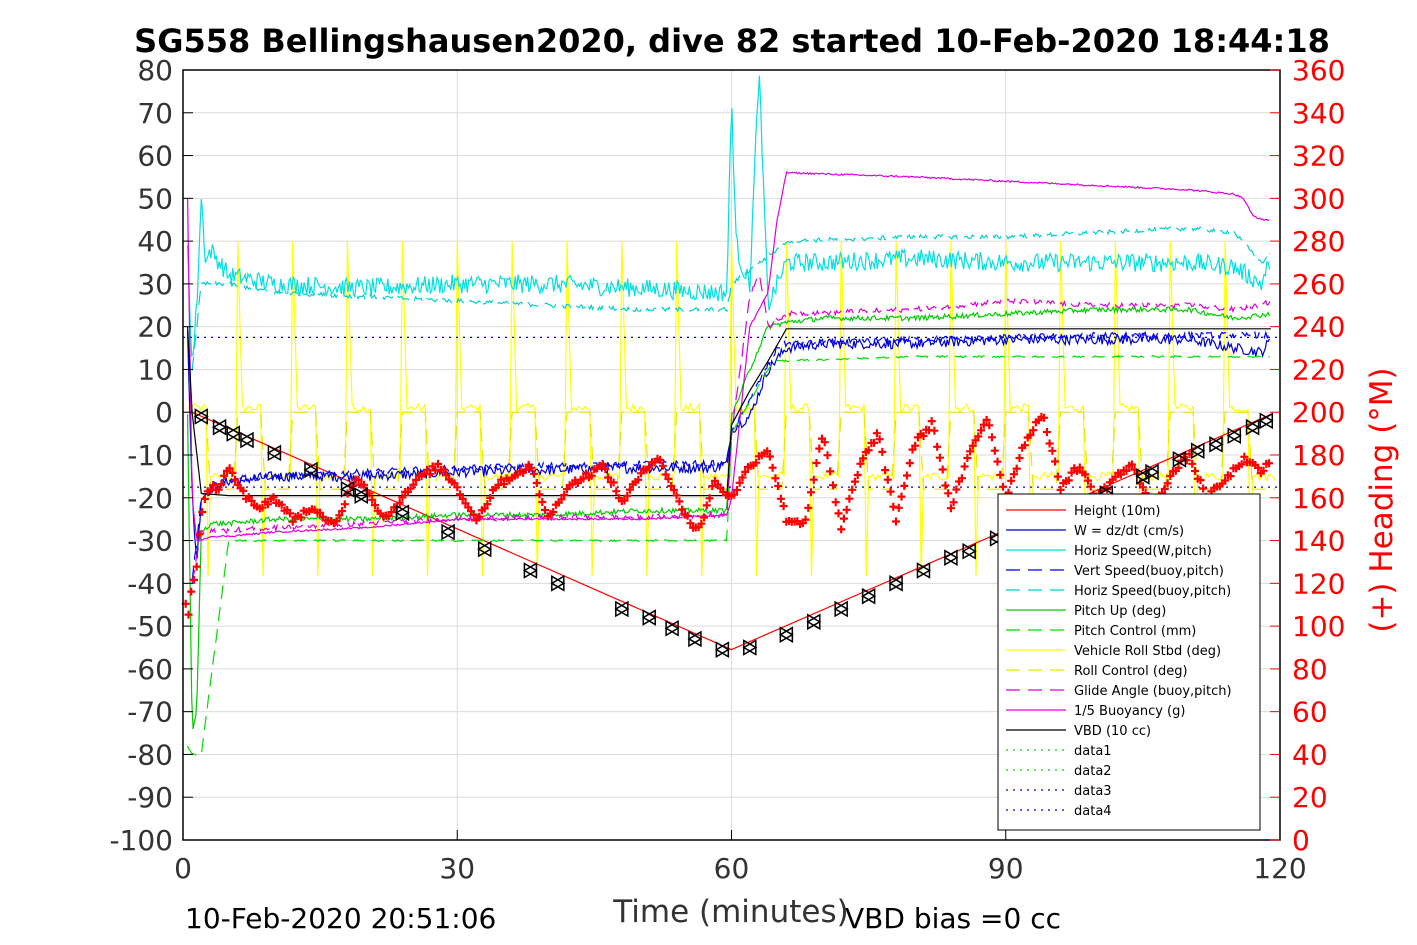  What do you see at coordinates (164, 412) in the screenshot?
I see `y-tick-label: 0` at bounding box center [164, 412].